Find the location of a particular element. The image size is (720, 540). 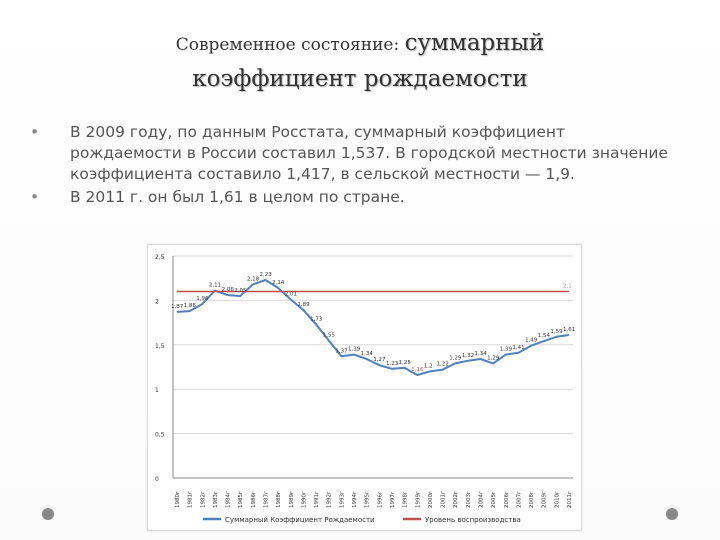

data-label: 1,87 is located at coordinates (177, 307).